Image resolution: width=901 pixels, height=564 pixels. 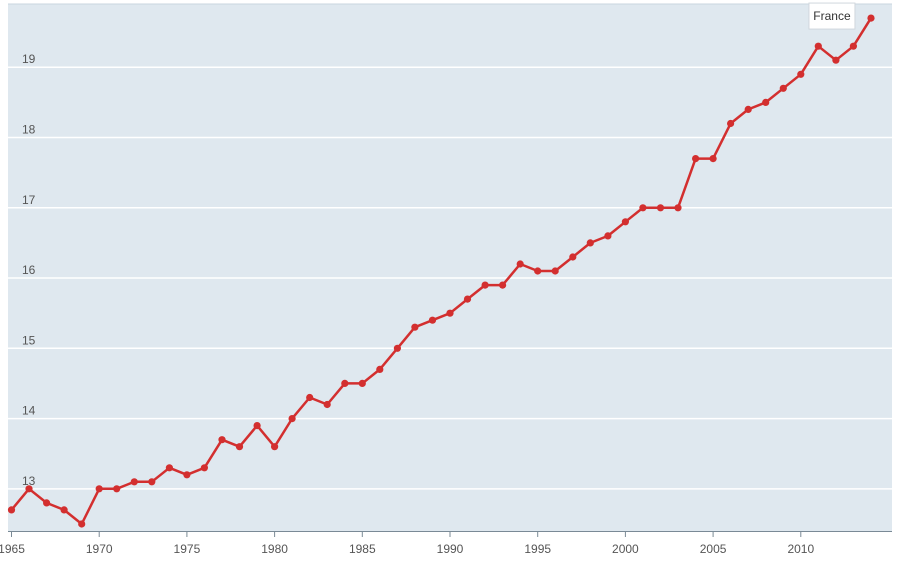 I want to click on data-point-2006, so click(x=731, y=123).